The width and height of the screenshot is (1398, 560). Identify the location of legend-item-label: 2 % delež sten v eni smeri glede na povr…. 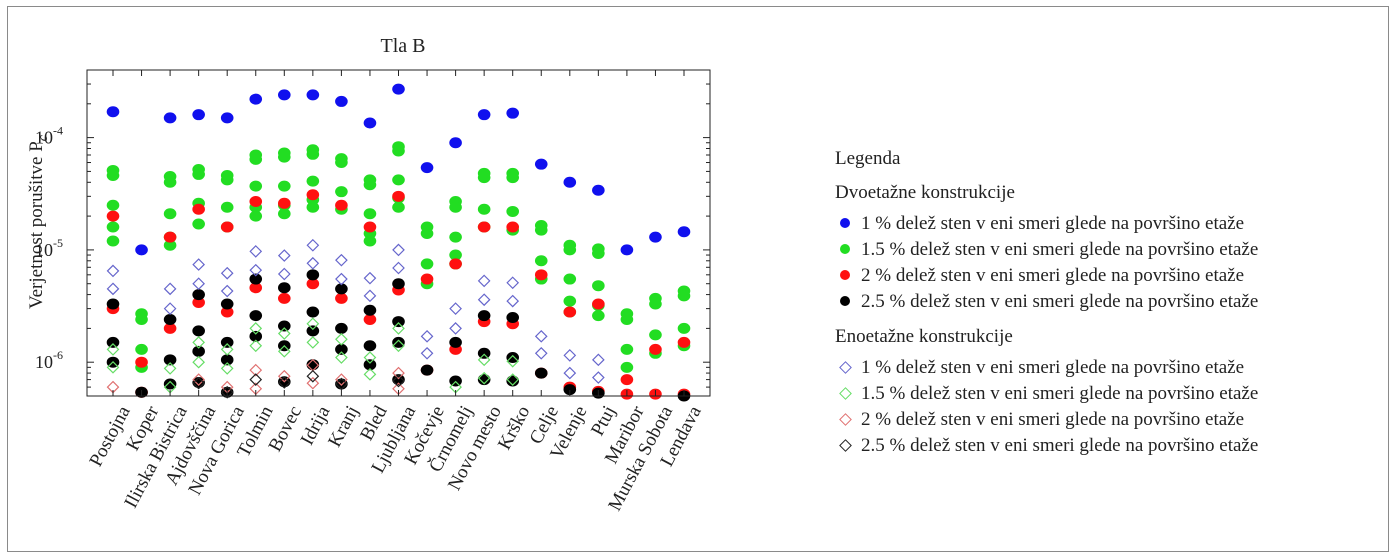
(1053, 419).